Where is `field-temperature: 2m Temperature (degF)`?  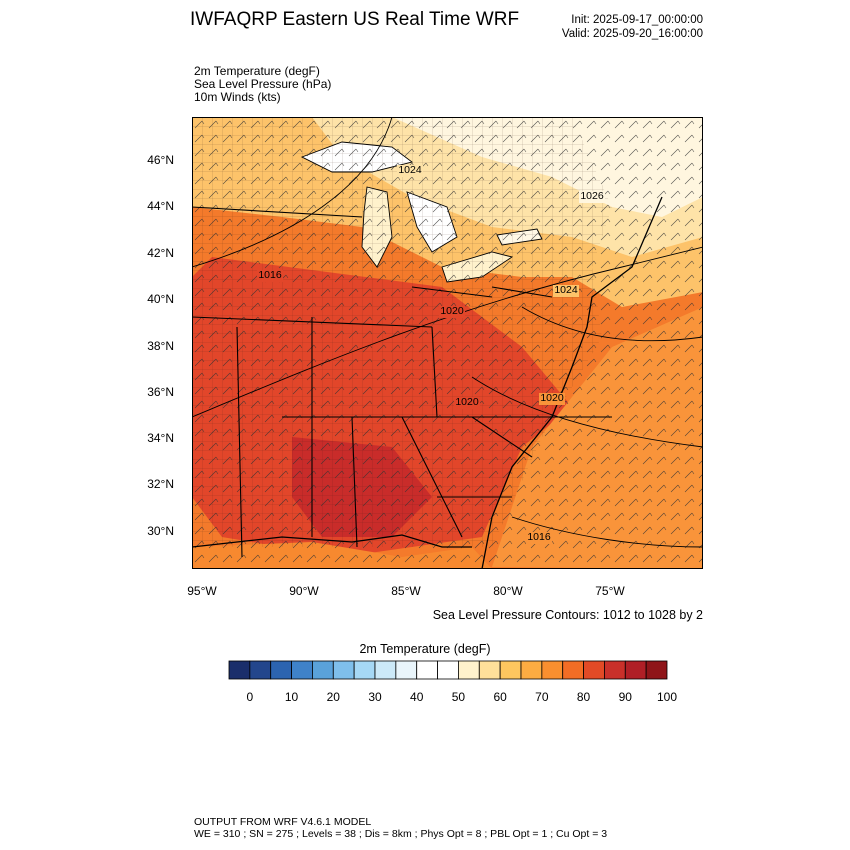
field-temperature: 2m Temperature (degF) is located at coordinates (257, 71).